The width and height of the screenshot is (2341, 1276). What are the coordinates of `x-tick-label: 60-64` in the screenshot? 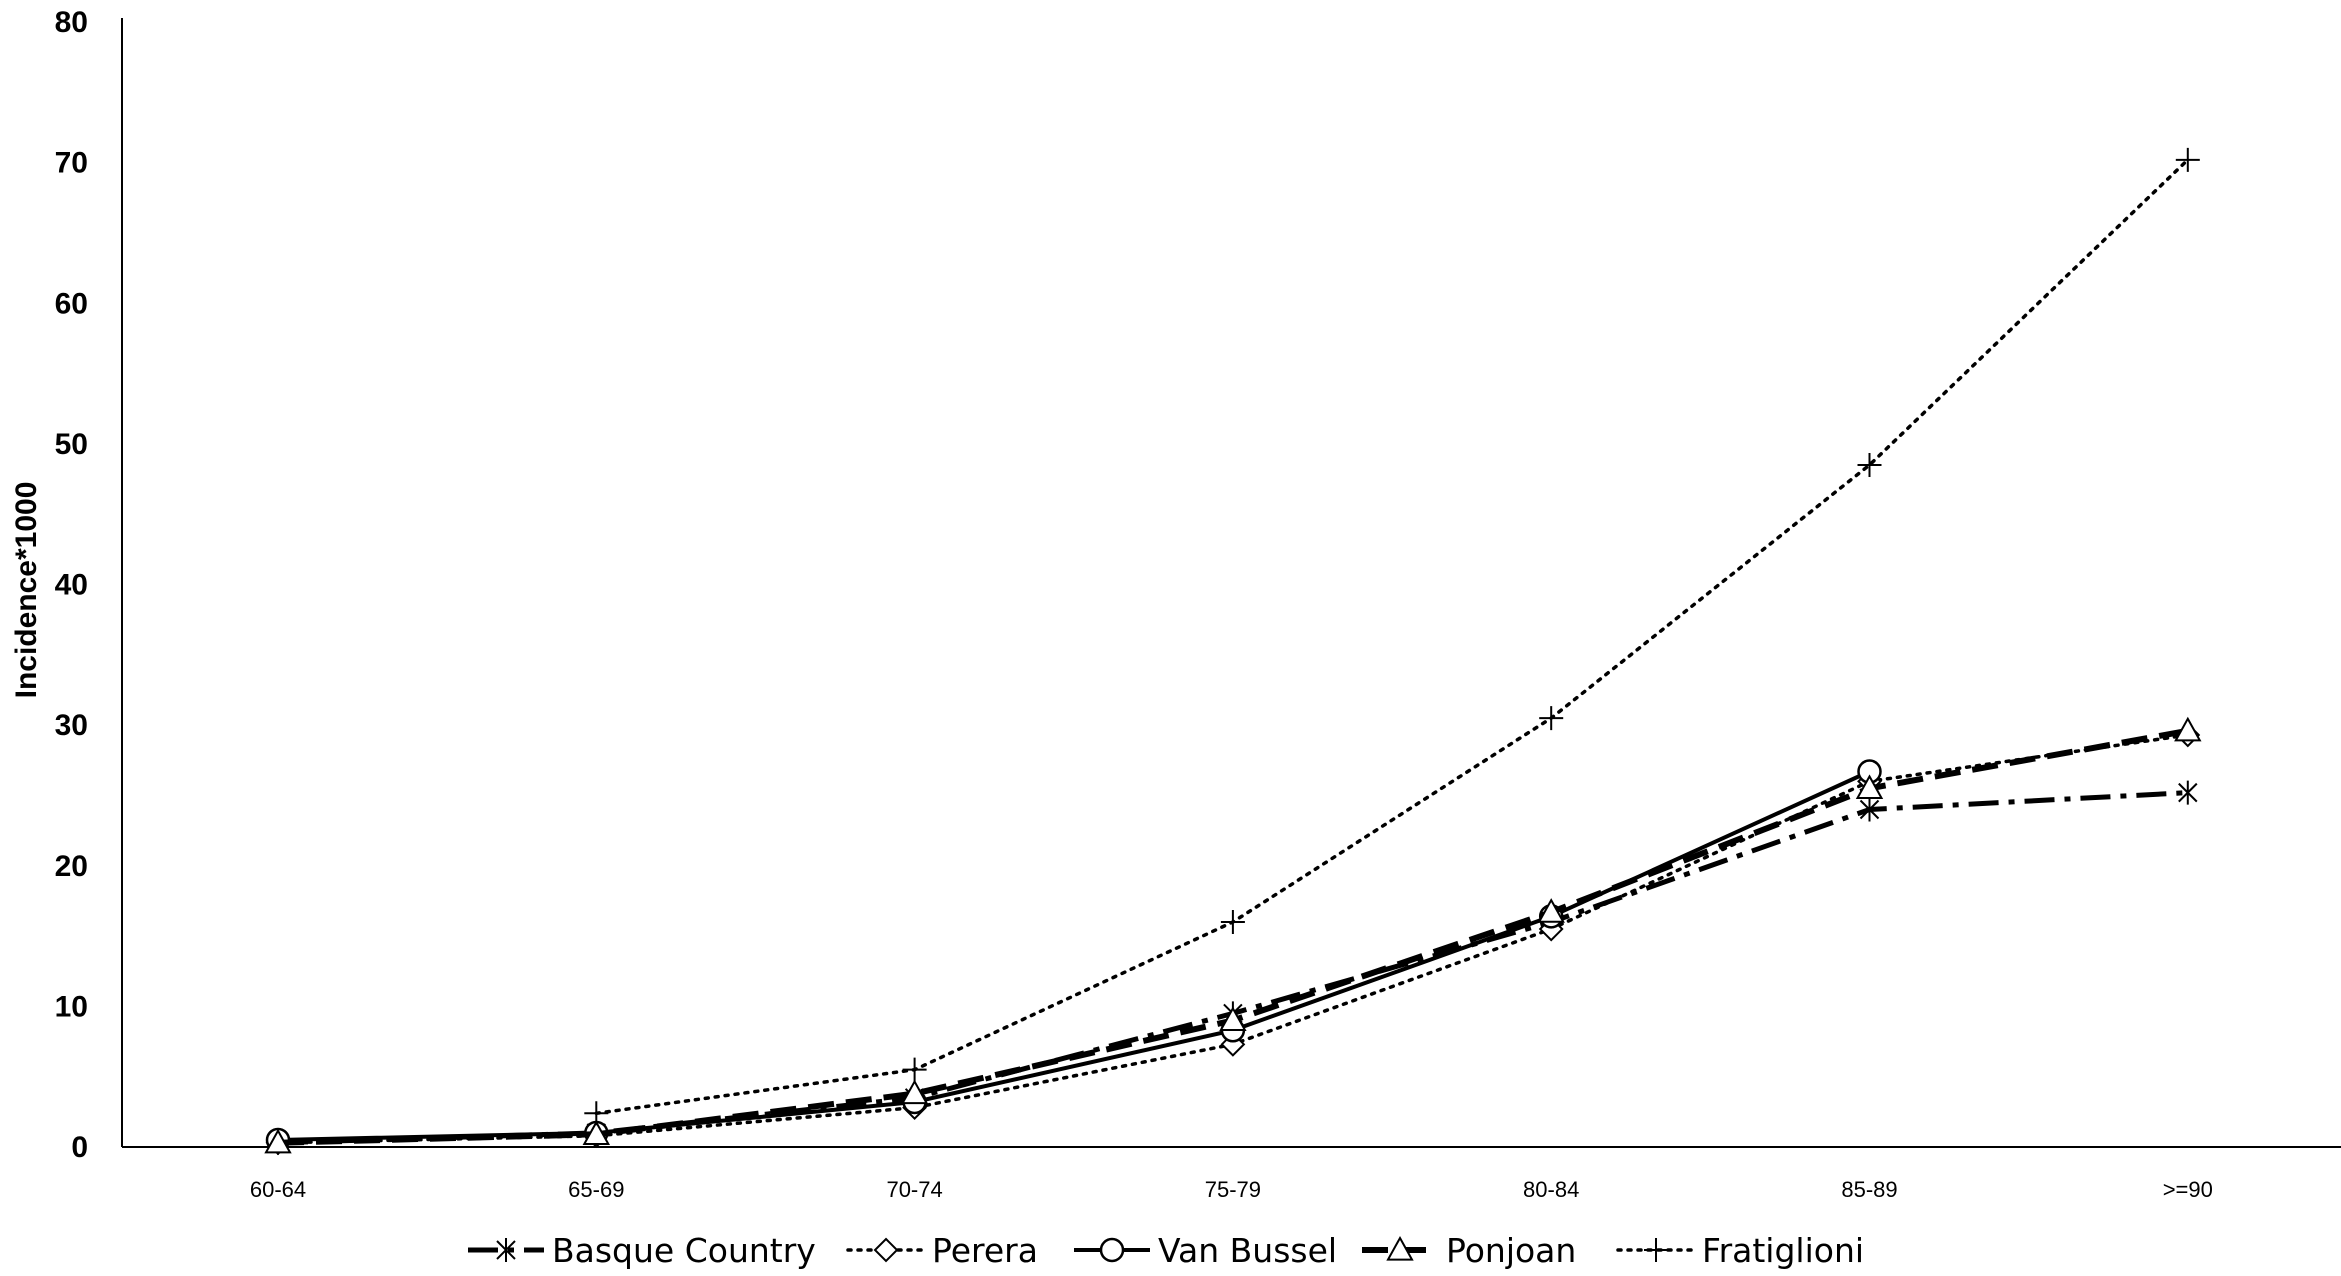 It's located at (278, 1189).